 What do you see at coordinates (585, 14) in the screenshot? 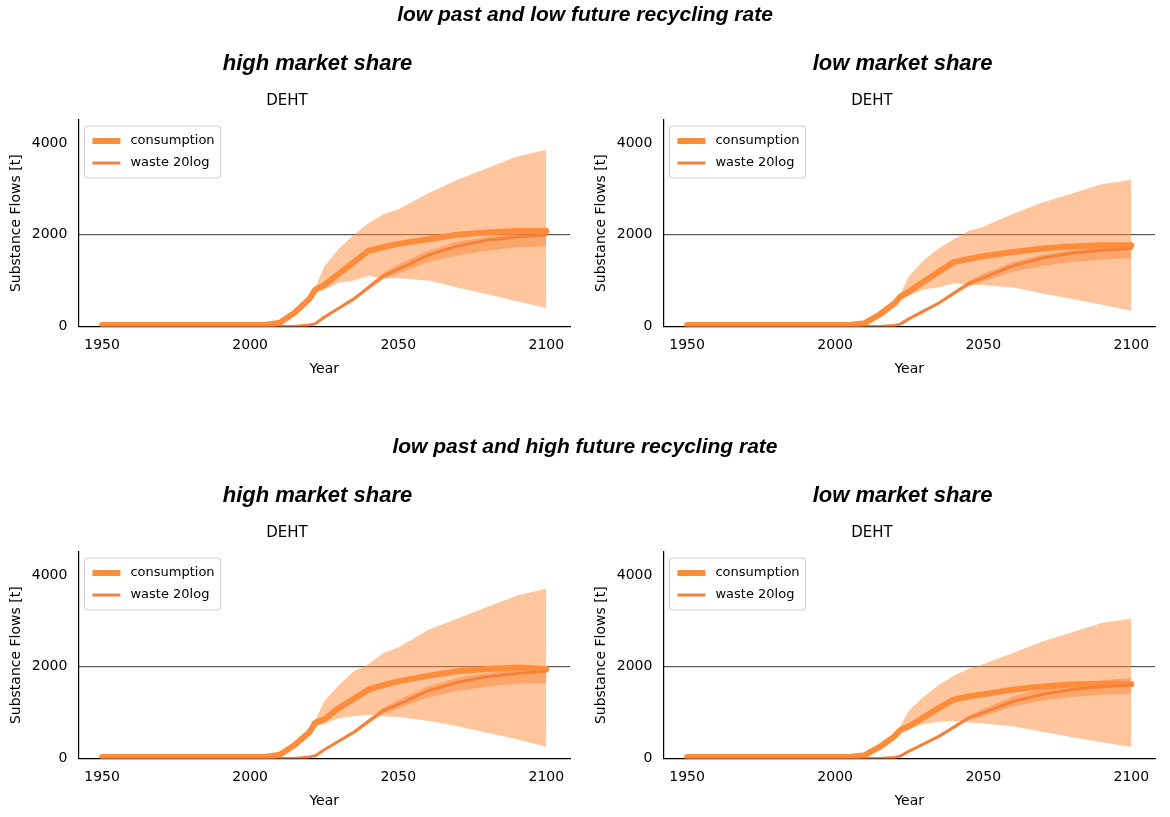
I see `text: low past and low future recycling rate` at bounding box center [585, 14].